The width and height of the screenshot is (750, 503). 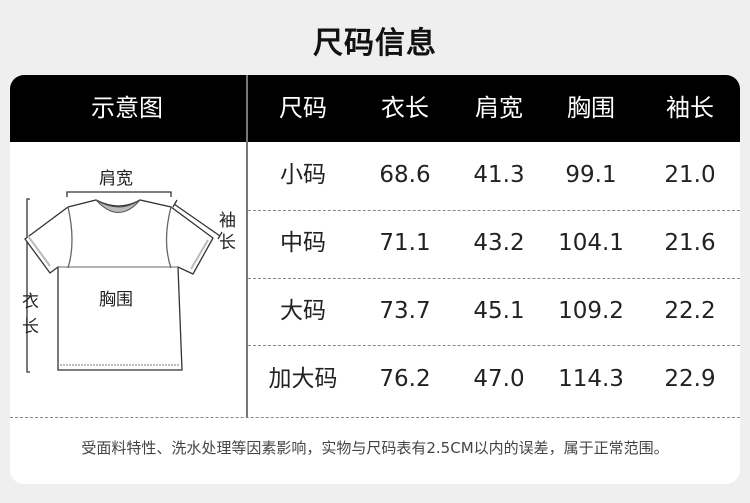 I want to click on cell-size: 中码, so click(x=303, y=243).